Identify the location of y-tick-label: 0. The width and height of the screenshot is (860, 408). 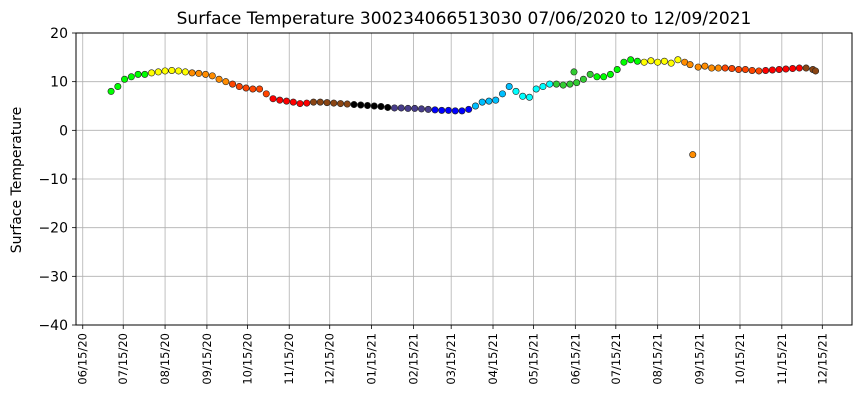
(63, 131).